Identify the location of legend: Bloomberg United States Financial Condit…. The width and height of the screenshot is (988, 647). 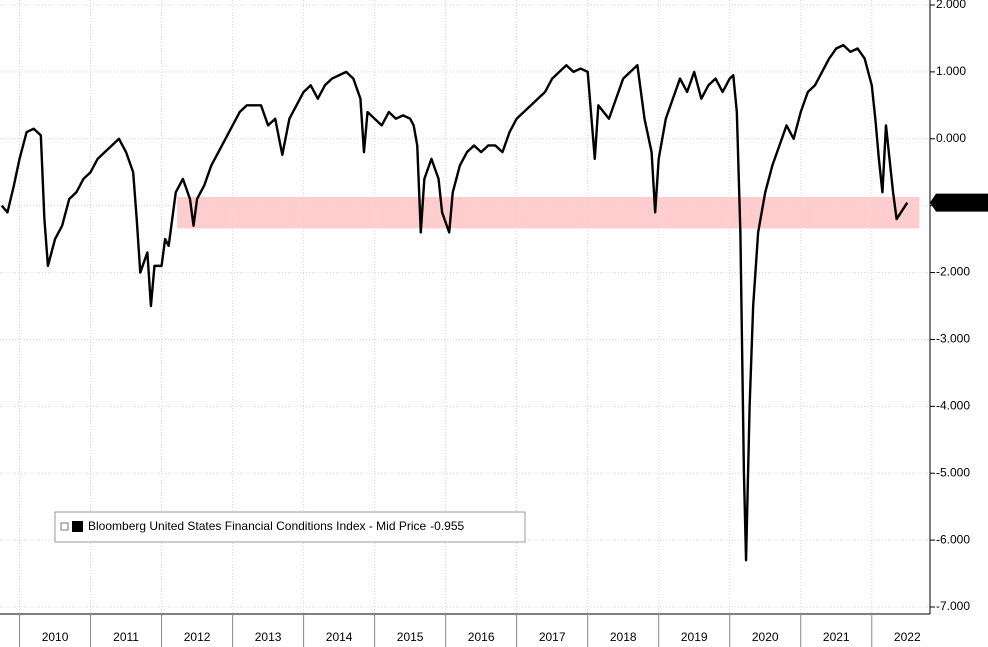
(290, 527).